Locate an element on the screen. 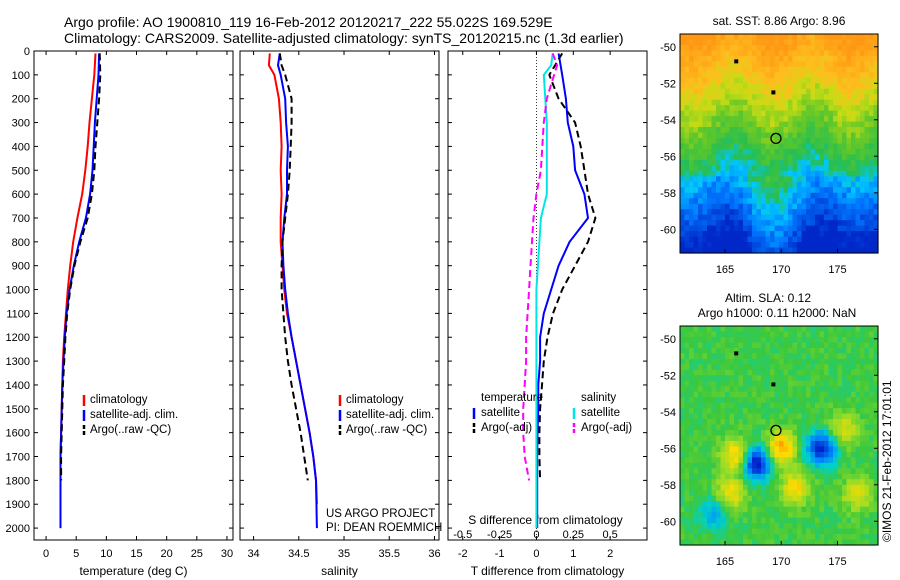  series-line-salinity-argo-adj- is located at coordinates (540, 267).